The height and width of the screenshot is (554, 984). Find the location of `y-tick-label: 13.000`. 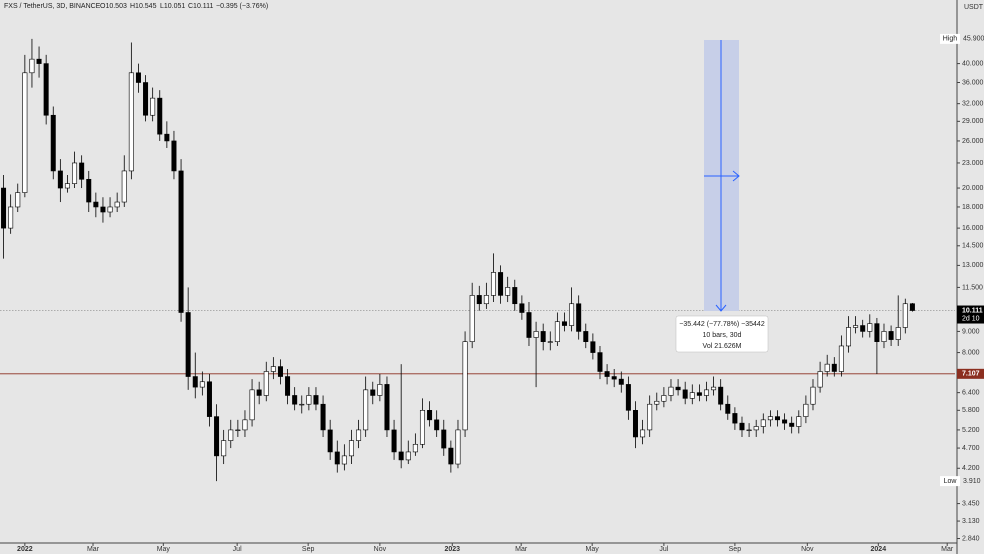

y-tick-label: 13.000 is located at coordinates (973, 265).